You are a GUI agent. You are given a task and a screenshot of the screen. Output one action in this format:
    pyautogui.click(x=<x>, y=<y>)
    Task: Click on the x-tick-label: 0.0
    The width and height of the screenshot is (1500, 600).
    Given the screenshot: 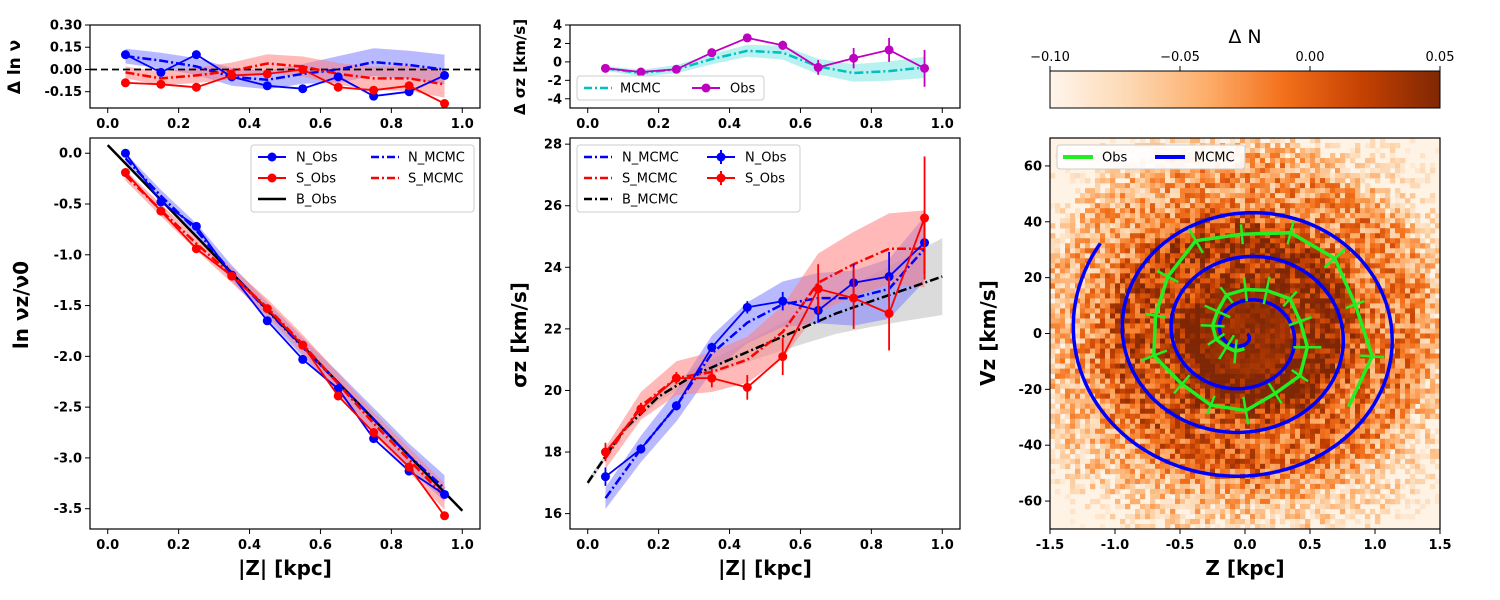 What is the action you would take?
    pyautogui.click(x=587, y=545)
    